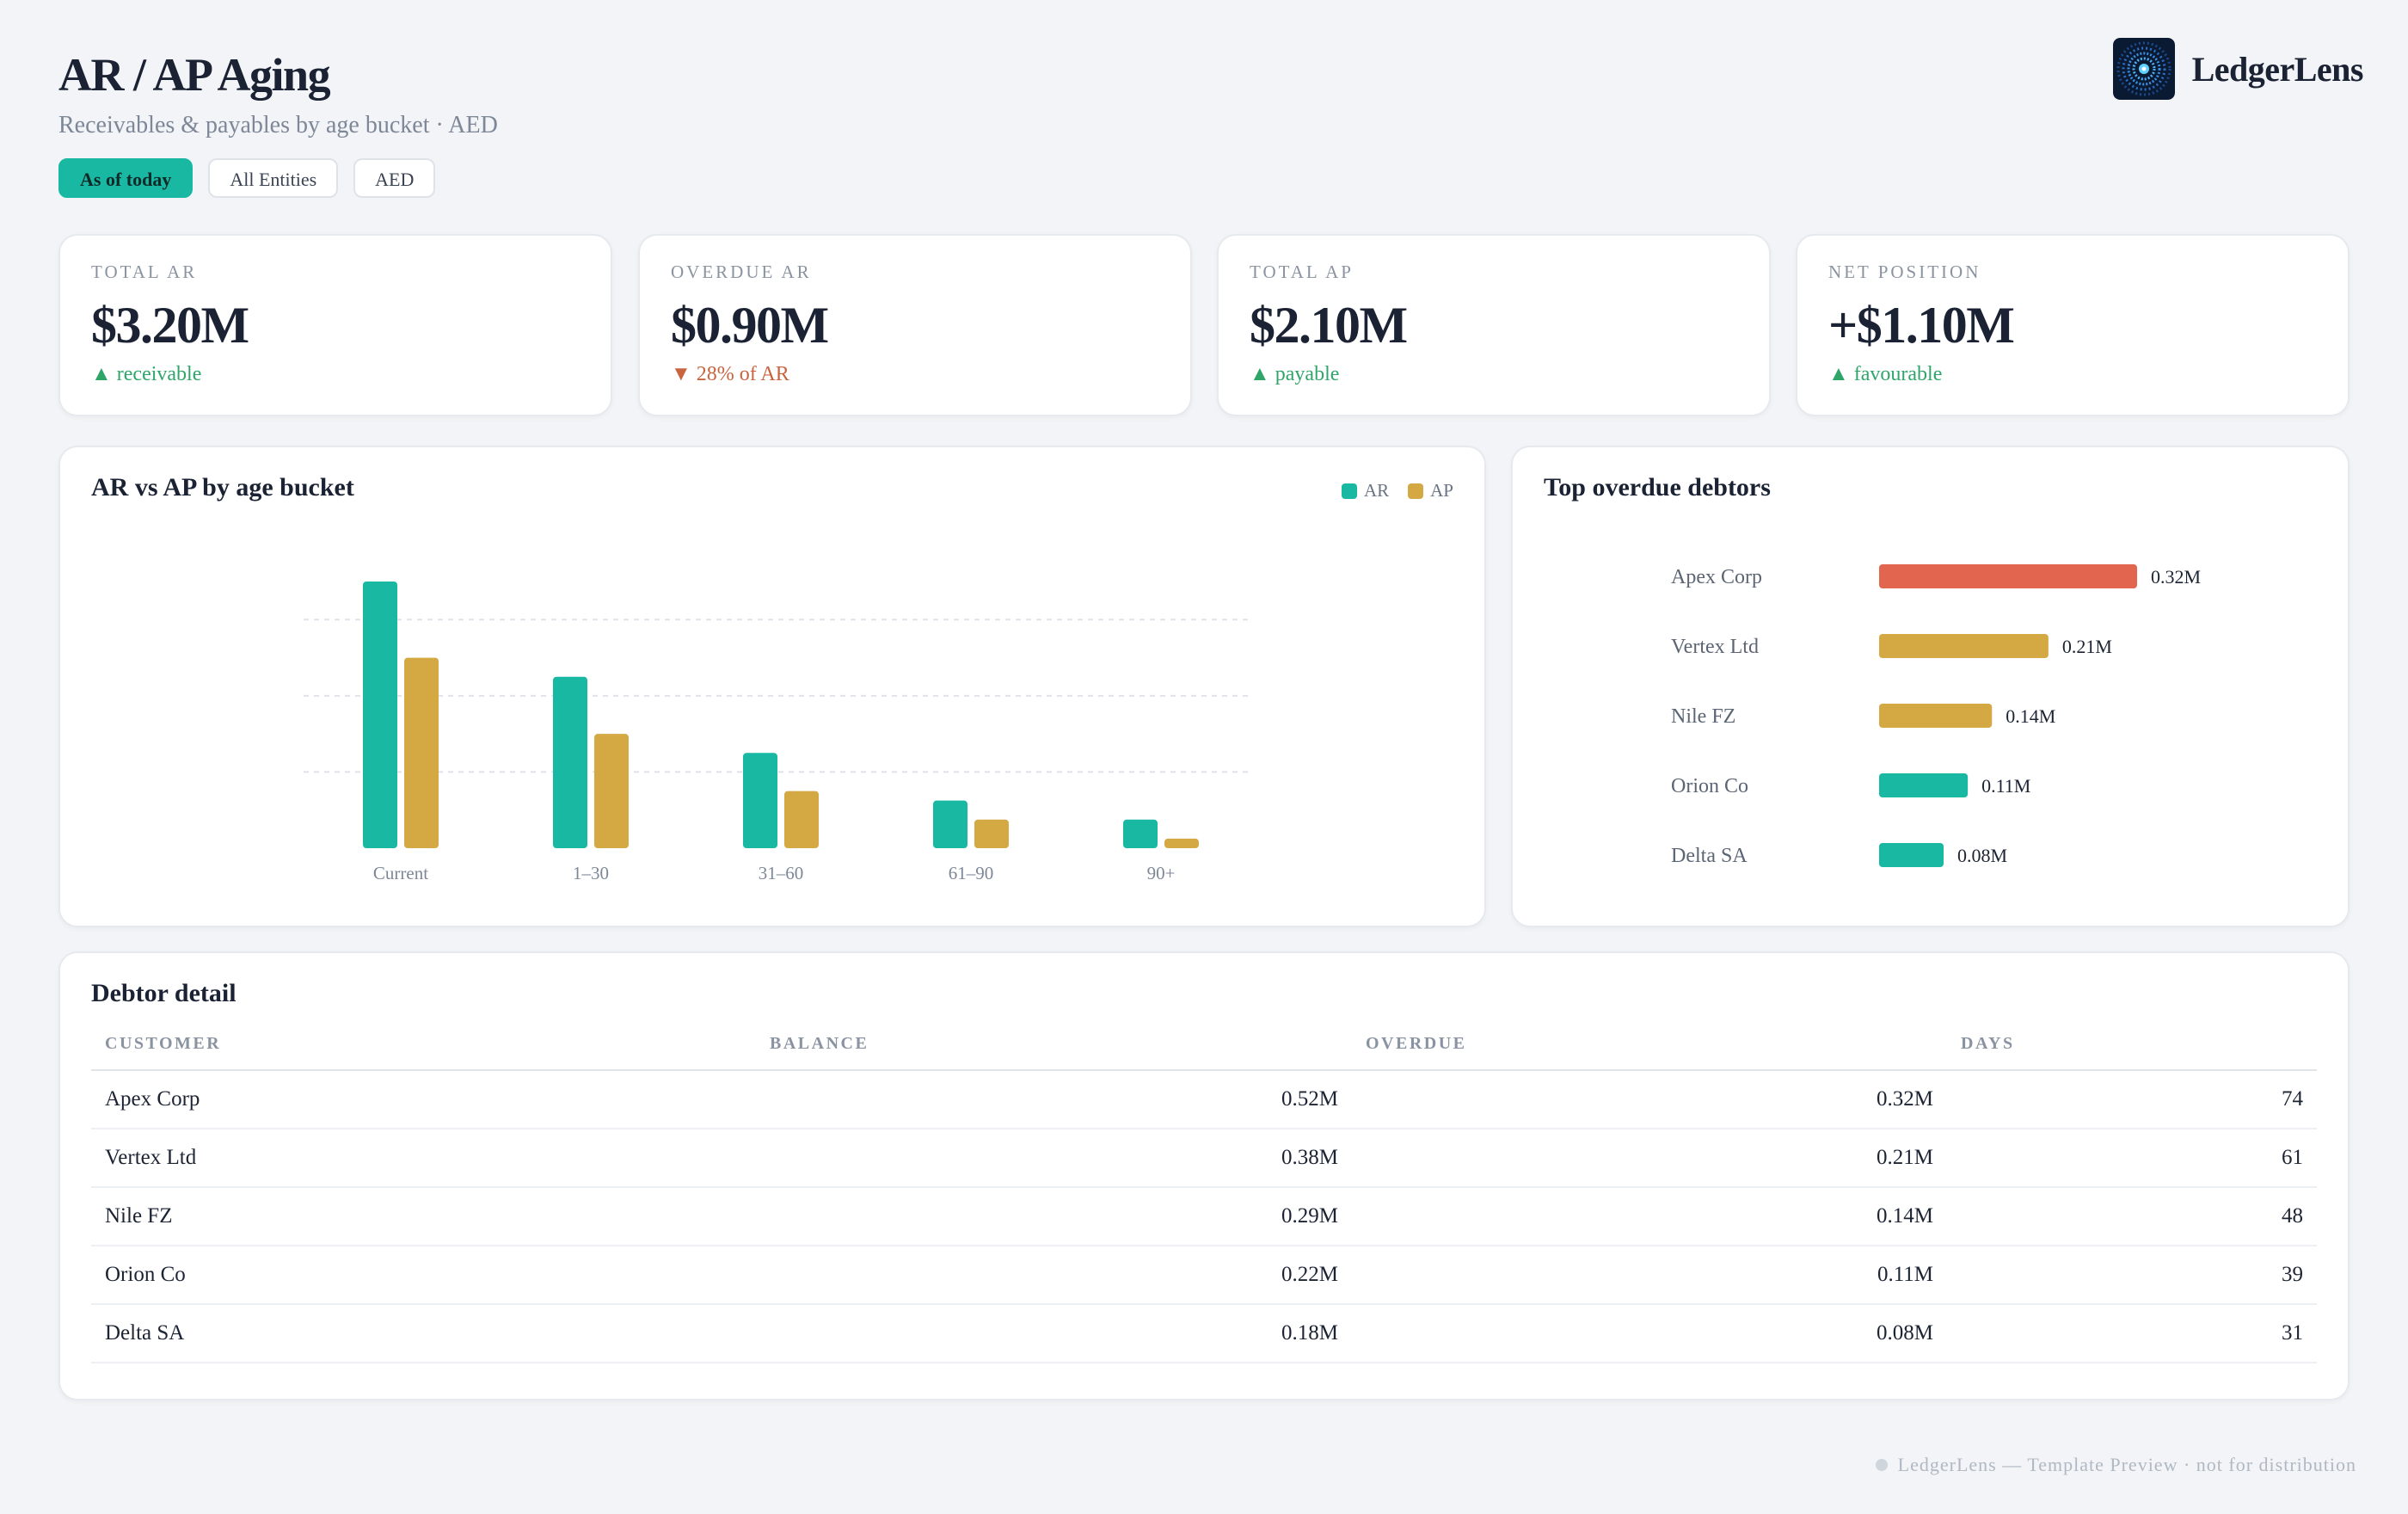 This screenshot has width=2408, height=1514. I want to click on kpi-value: $0.90M, so click(750, 325).